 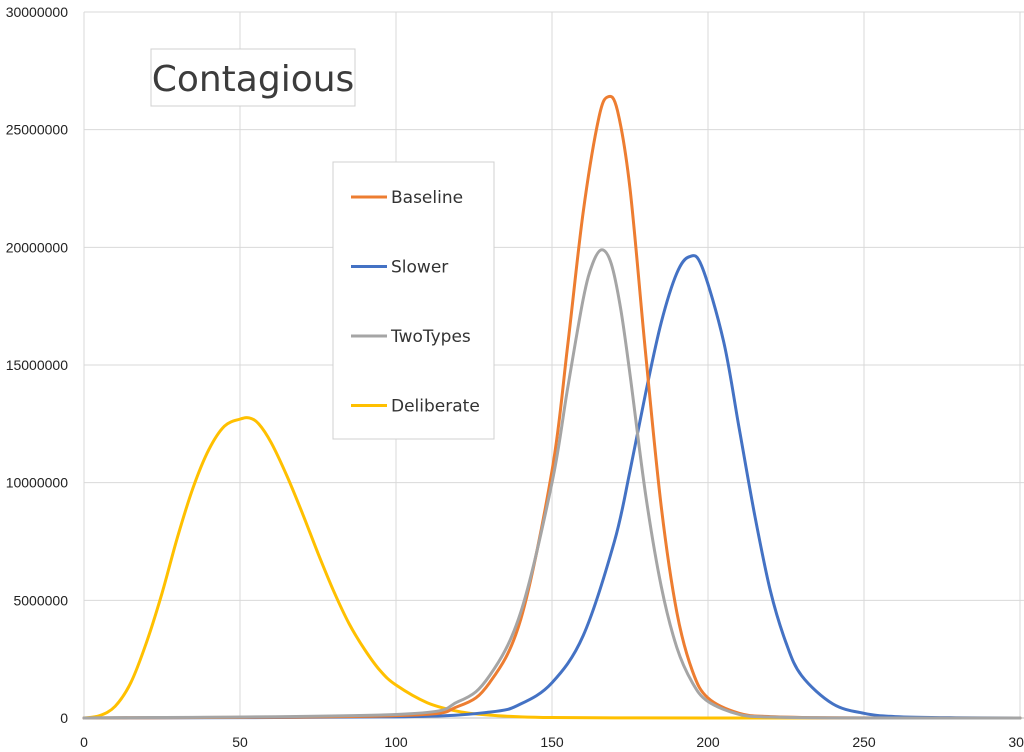 What do you see at coordinates (240, 742) in the screenshot?
I see `x-tick-label: 50` at bounding box center [240, 742].